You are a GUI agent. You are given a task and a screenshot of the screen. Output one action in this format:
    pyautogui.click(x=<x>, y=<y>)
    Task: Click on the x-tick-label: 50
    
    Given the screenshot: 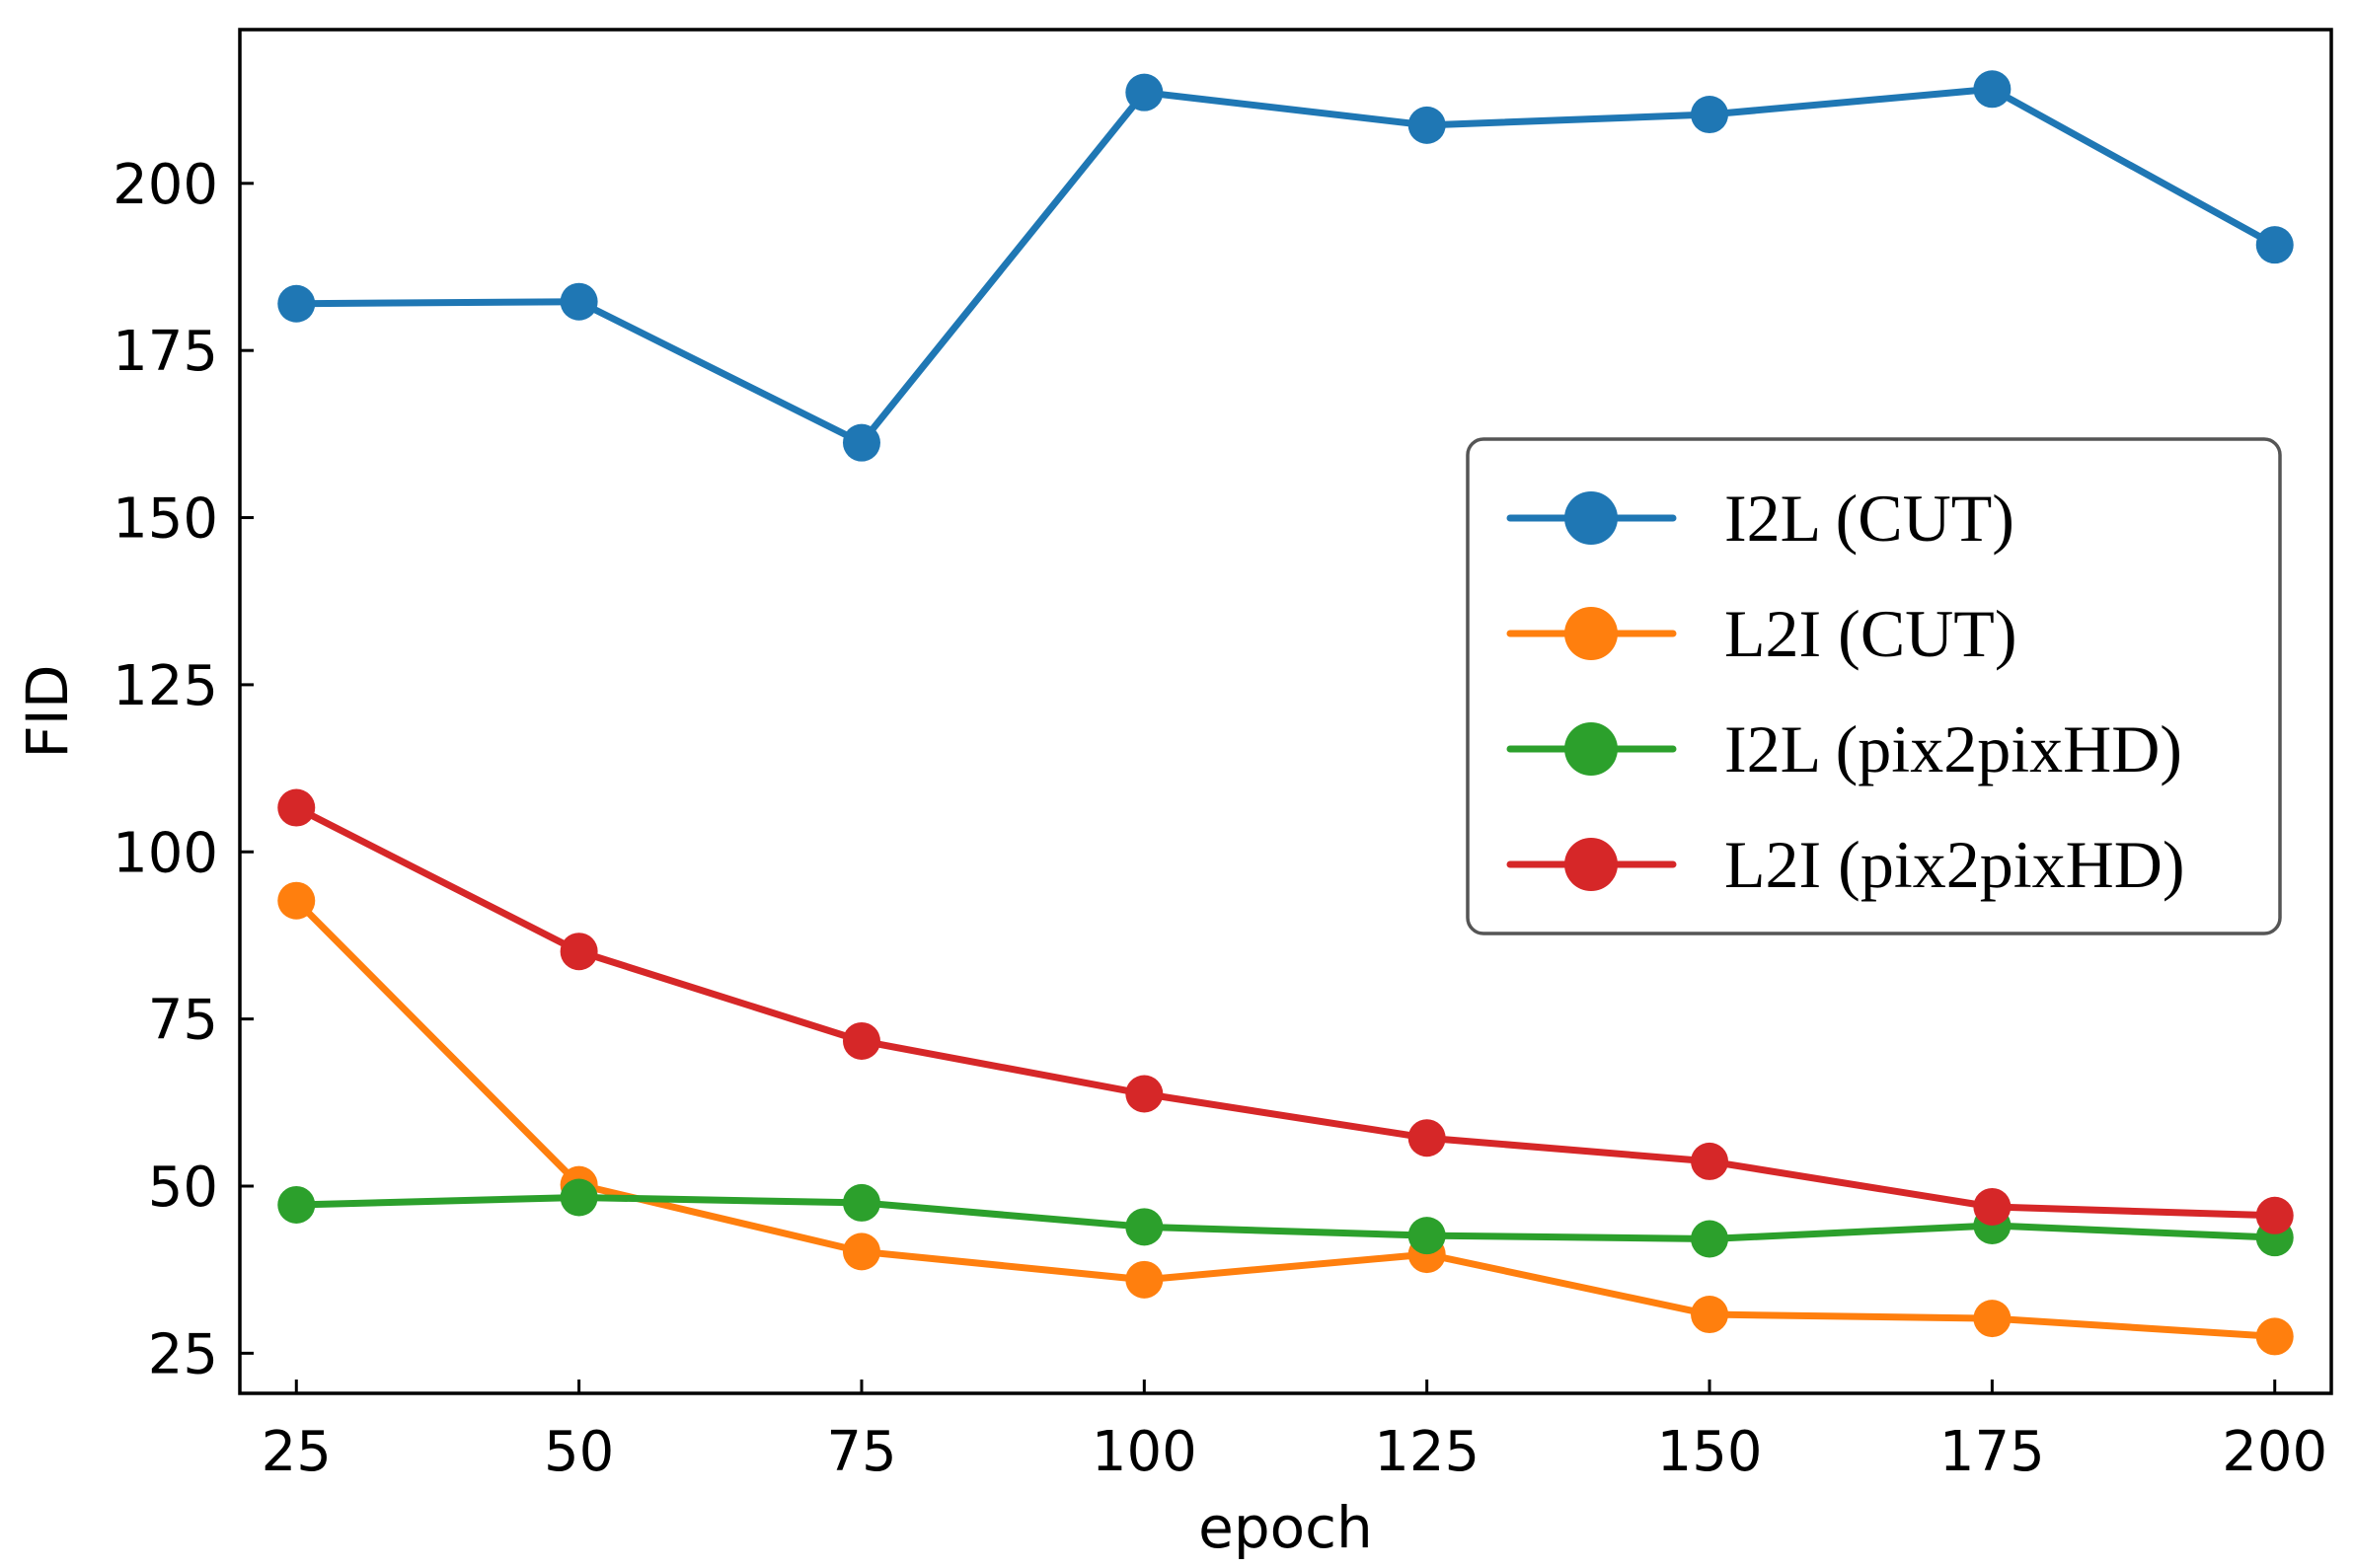 What is the action you would take?
    pyautogui.click(x=579, y=1452)
    